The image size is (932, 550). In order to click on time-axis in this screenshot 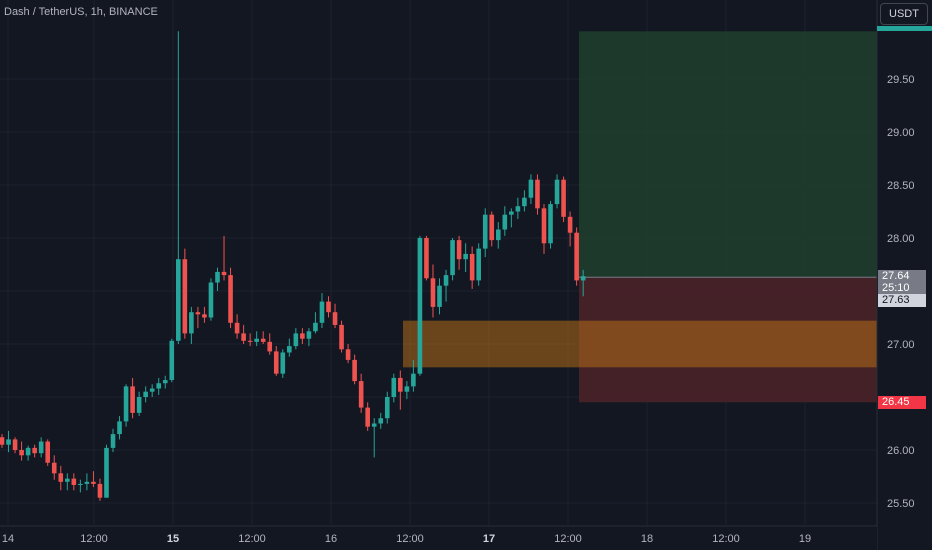, I will do `click(438, 538)`.